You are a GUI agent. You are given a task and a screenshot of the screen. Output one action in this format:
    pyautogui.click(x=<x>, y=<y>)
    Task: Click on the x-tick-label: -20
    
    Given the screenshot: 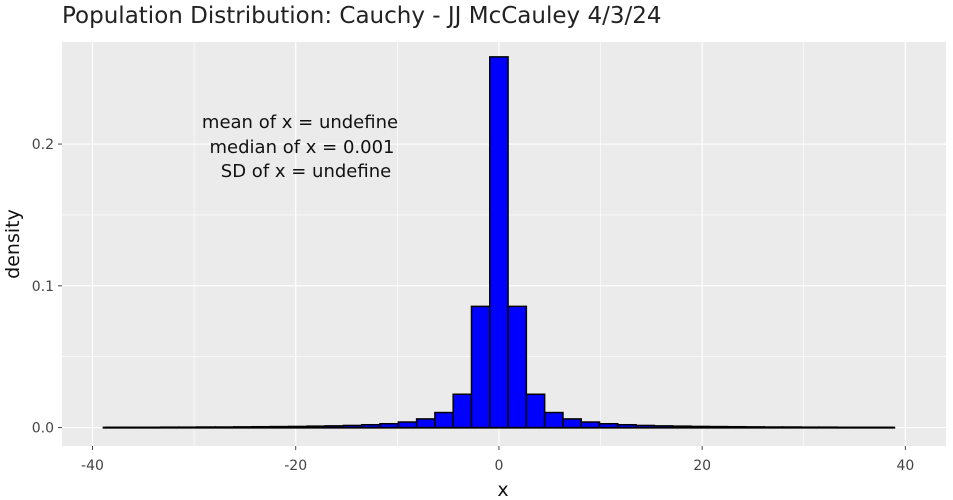 What is the action you would take?
    pyautogui.click(x=295, y=466)
    